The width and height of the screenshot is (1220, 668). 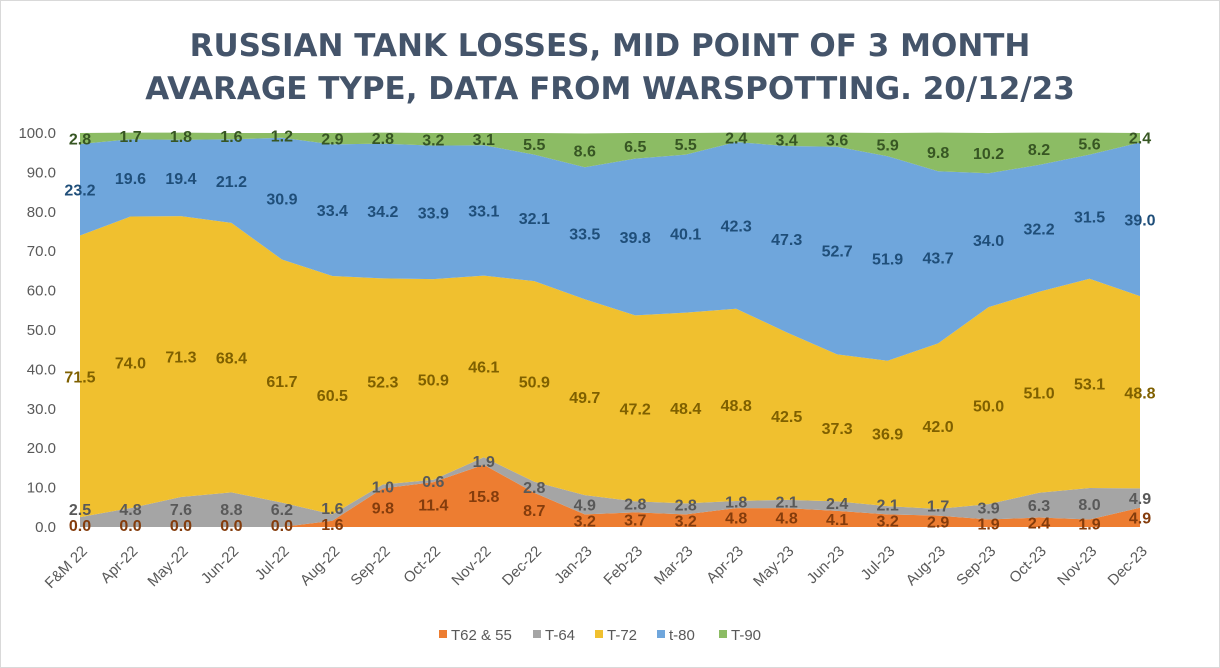 What do you see at coordinates (746, 635) in the screenshot?
I see `legend-label: T-90` at bounding box center [746, 635].